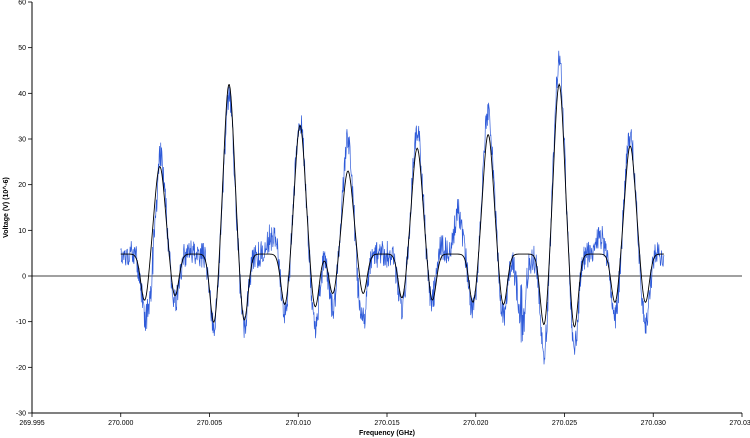 This screenshot has width=750, height=438. Describe the element at coordinates (386, 423) in the screenshot. I see `x-tick-label: 270.015` at that location.